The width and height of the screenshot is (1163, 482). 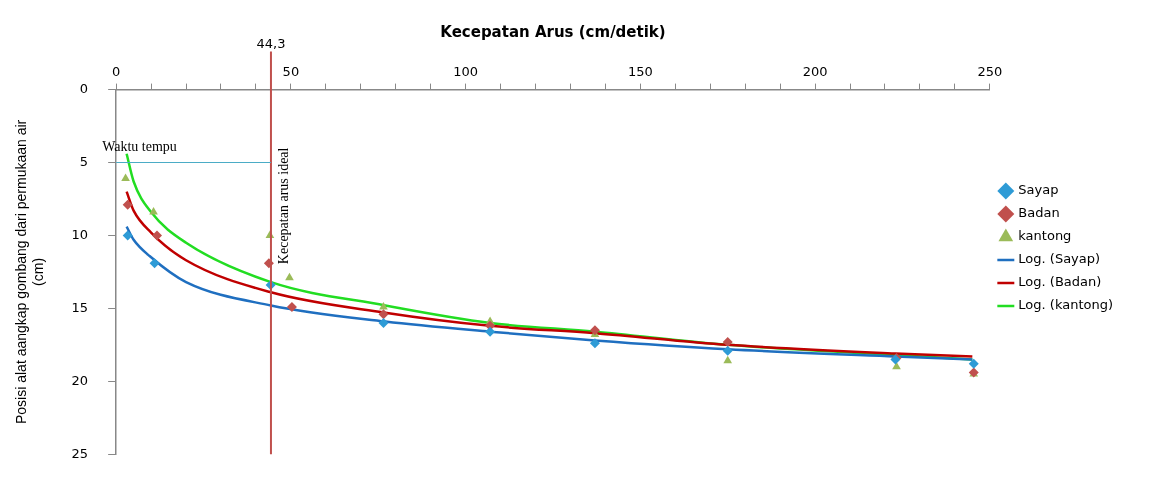 What do you see at coordinates (84, 88) in the screenshot?
I see `y-tick-label: 0` at bounding box center [84, 88].